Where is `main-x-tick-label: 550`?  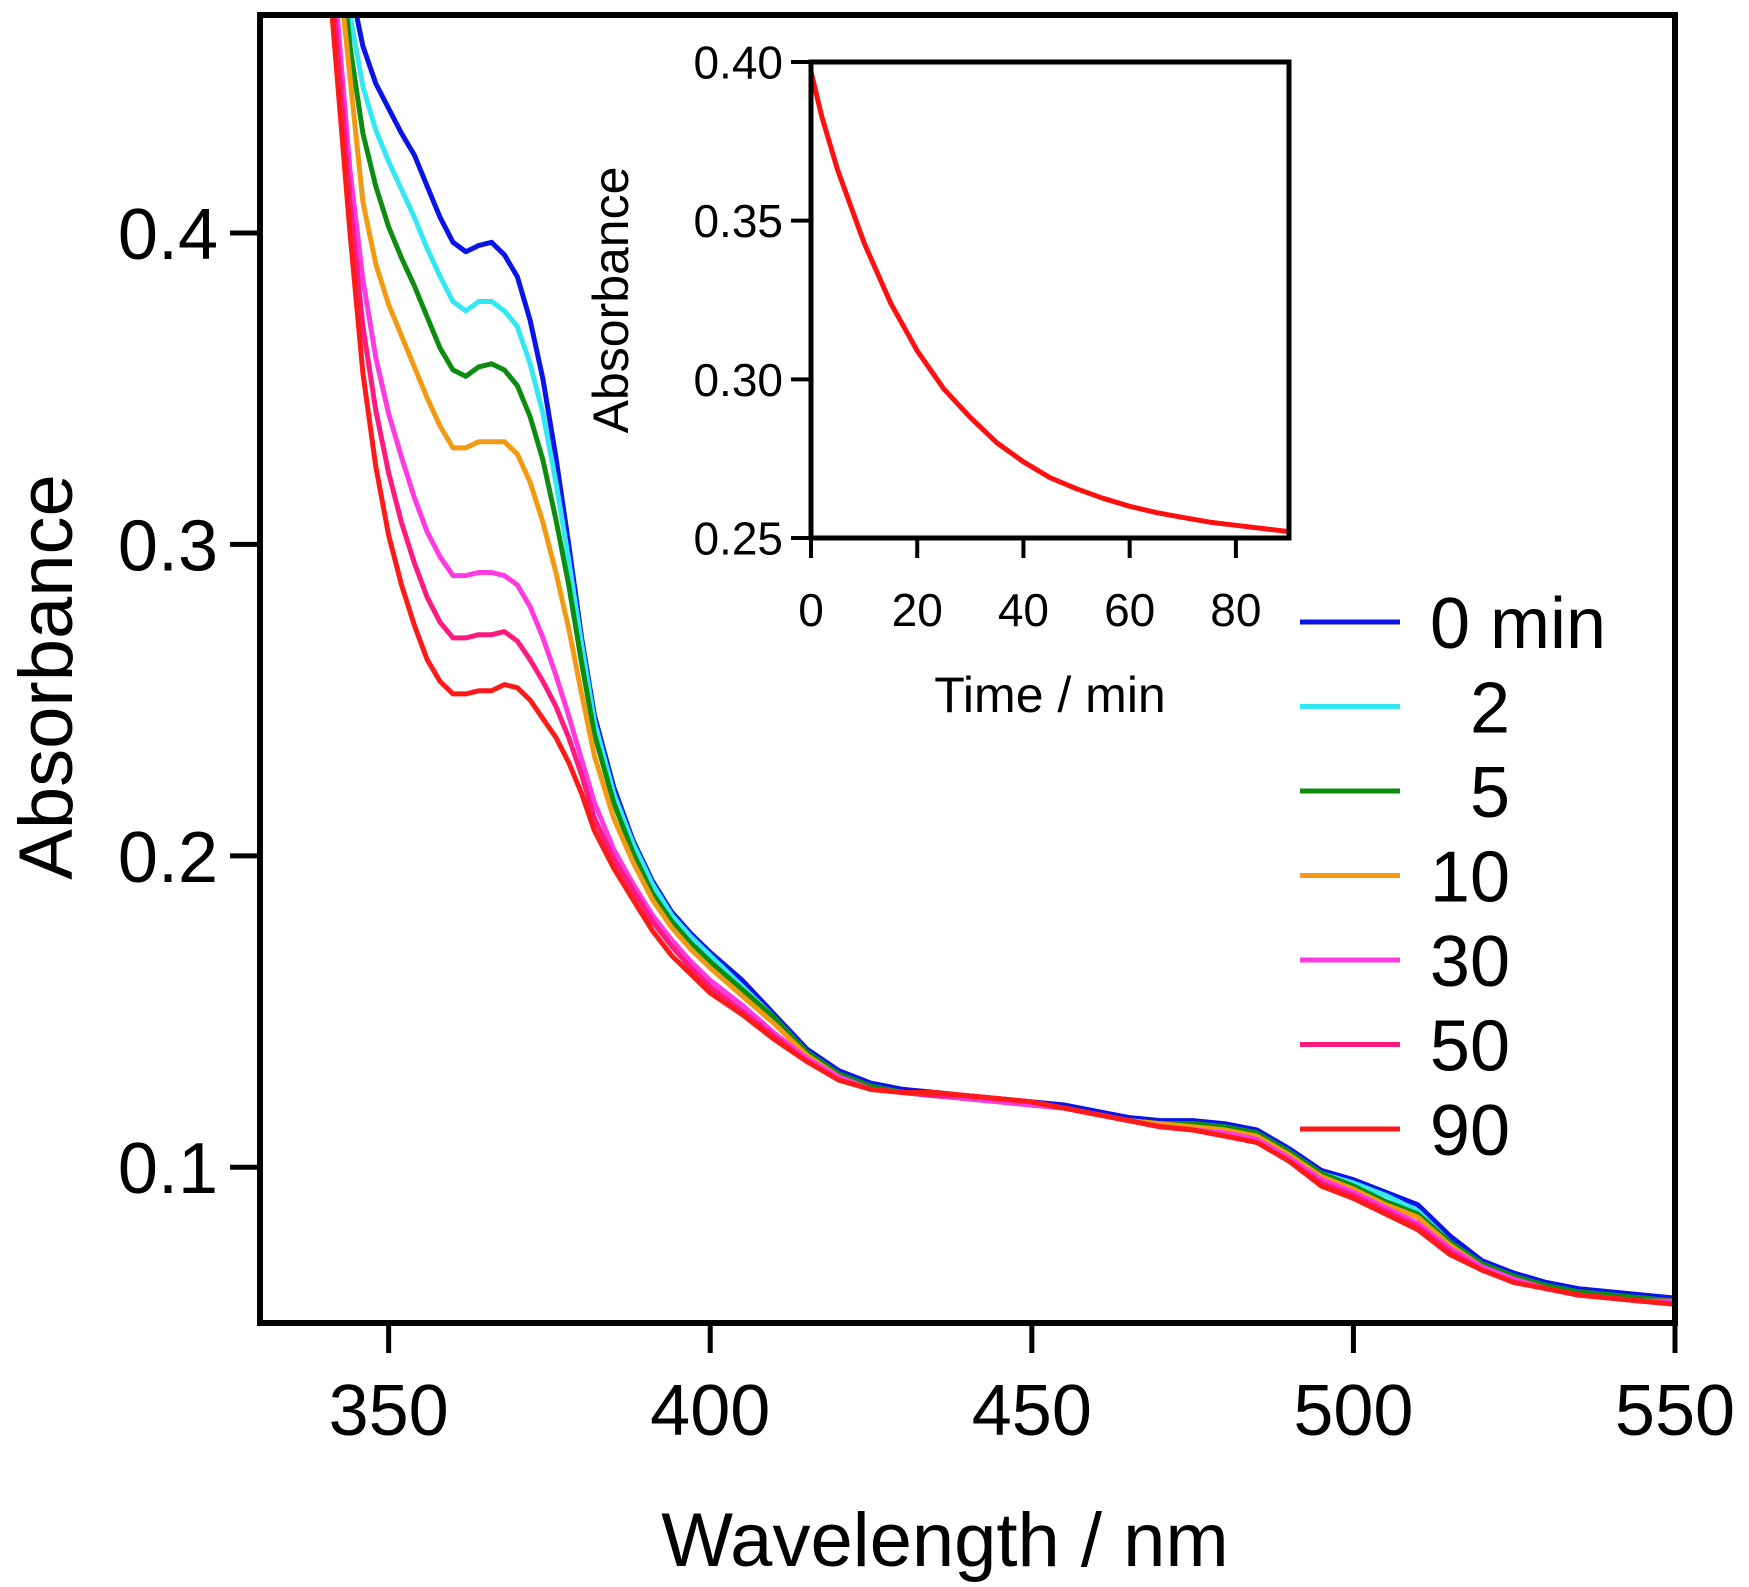
main-x-tick-label: 550 is located at coordinates (1675, 1411).